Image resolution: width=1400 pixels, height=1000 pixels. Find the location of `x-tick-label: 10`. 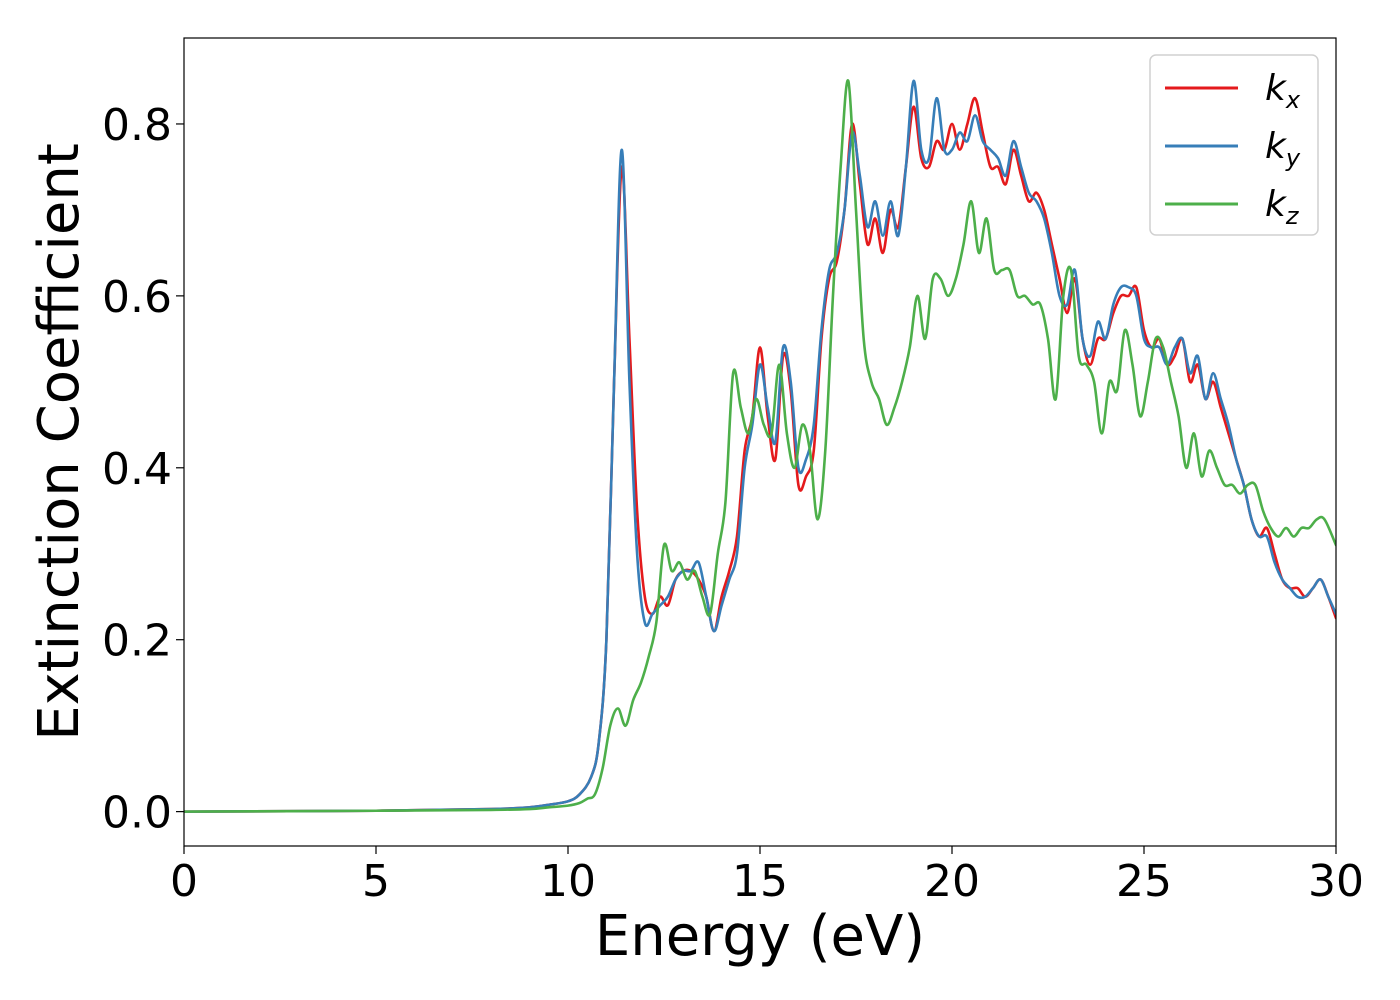

x-tick-label: 10 is located at coordinates (568, 881).